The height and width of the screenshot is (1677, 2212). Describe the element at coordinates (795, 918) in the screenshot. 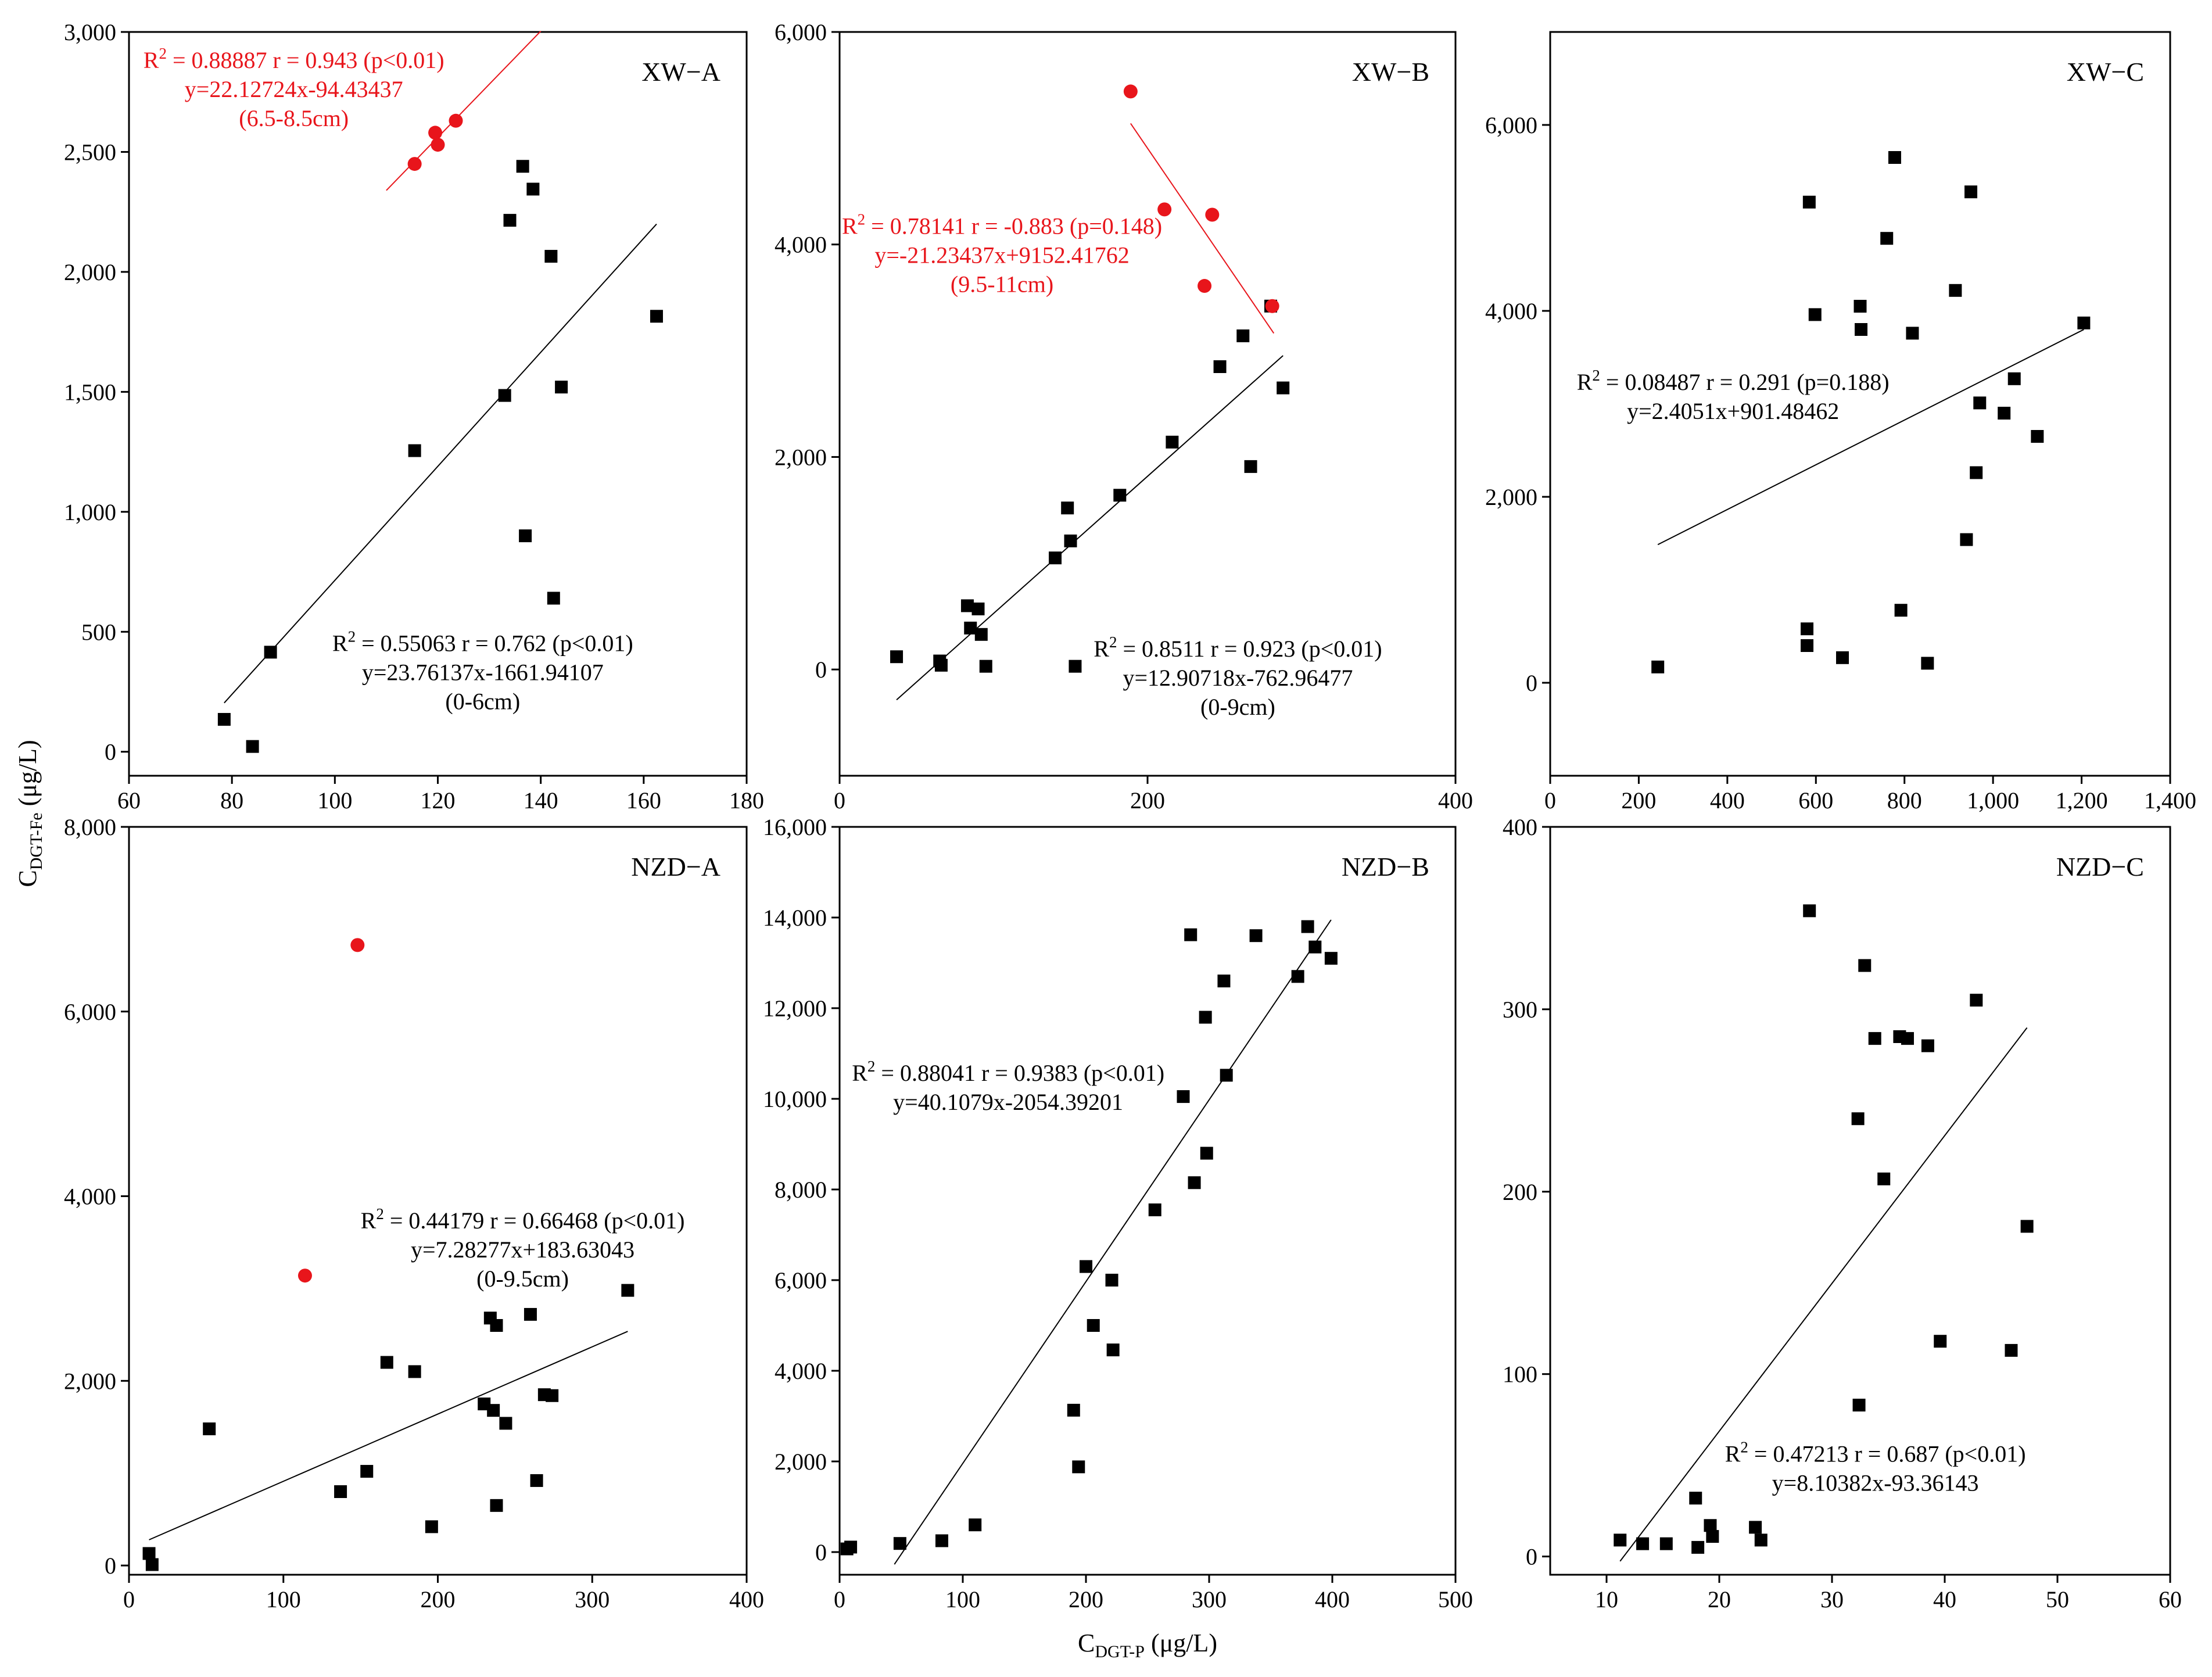

I see `y-tick-label: 14,000` at that location.